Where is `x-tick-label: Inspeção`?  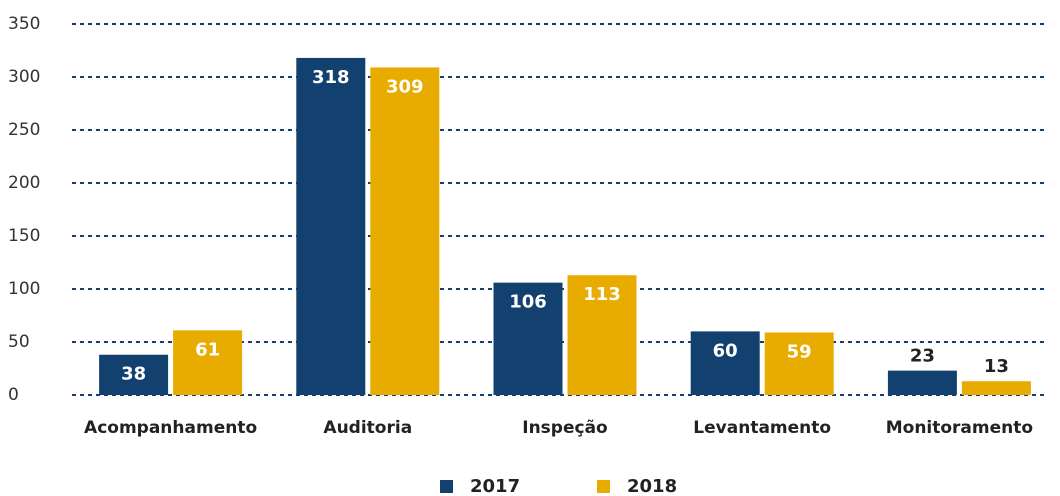
x-tick-label: Inspeção is located at coordinates (564, 428).